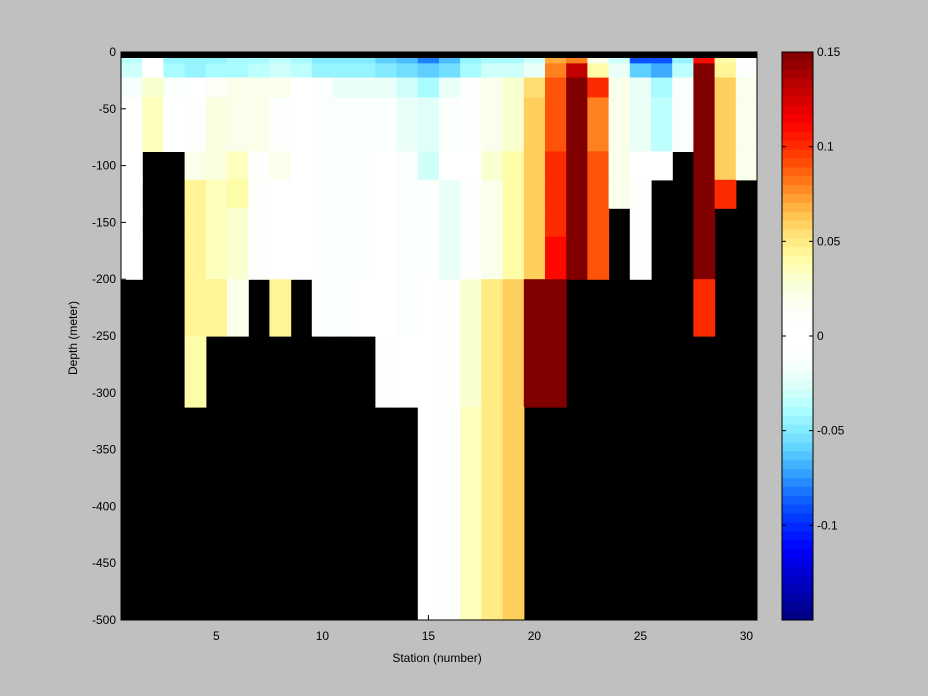 The height and width of the screenshot is (696, 928). Describe the element at coordinates (112, 52) in the screenshot. I see `y-tick-label: 0` at that location.